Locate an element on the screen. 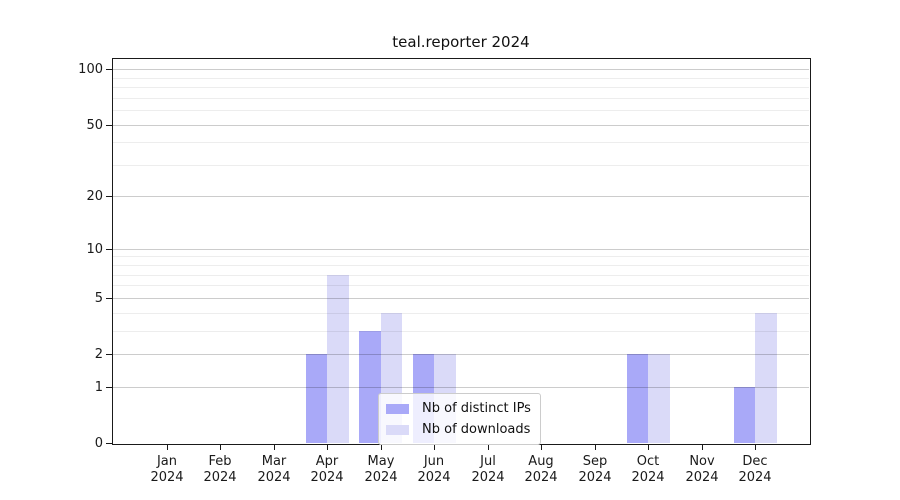  x-tick-label: Jun 2024 is located at coordinates (434, 469).